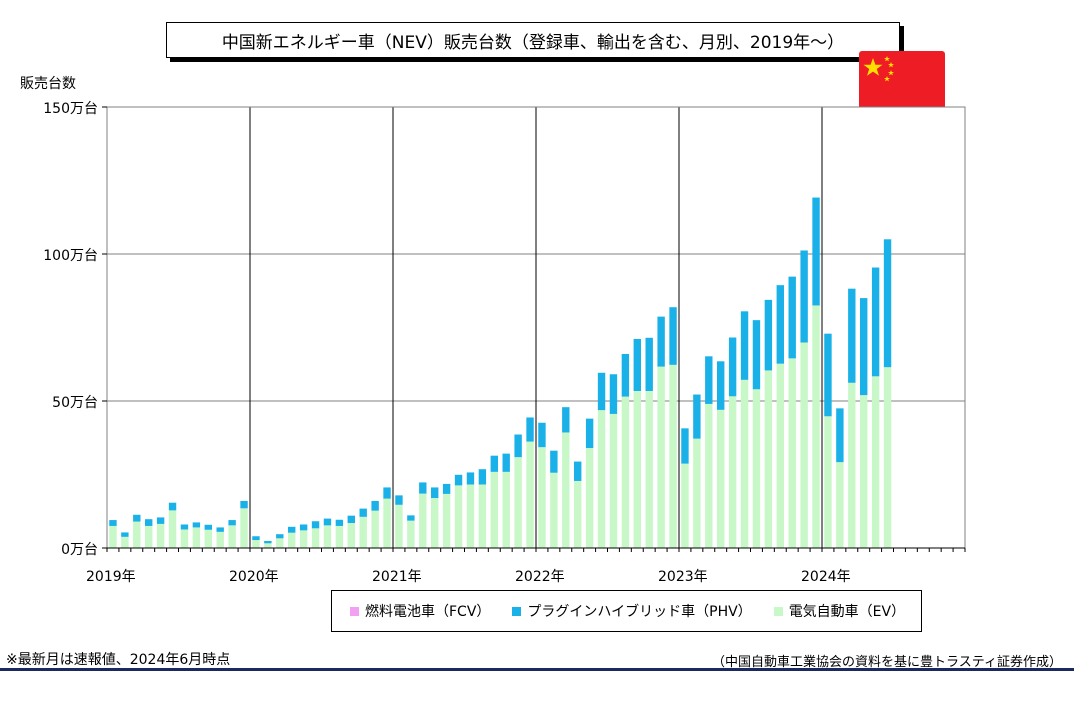  Describe the element at coordinates (826, 577) in the screenshot. I see `x-tick-label: 2024年` at that location.